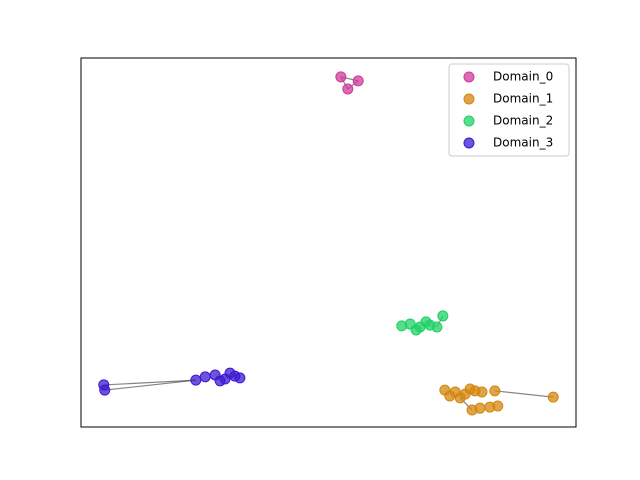  I want to click on legend-label: Domain_1, so click(523, 99).